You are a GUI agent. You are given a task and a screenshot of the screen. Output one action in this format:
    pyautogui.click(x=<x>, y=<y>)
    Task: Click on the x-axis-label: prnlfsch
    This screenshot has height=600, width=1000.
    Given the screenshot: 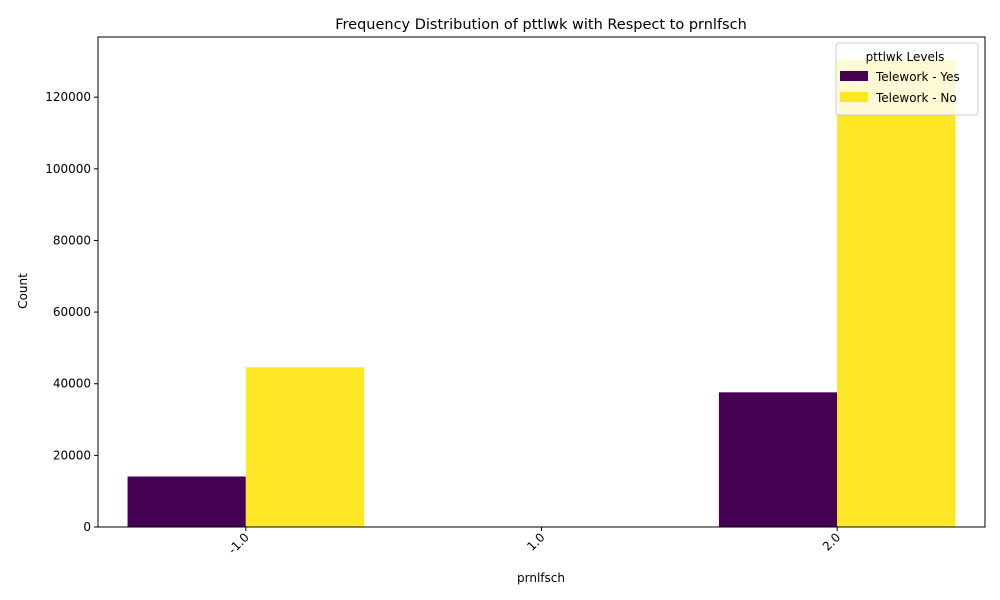 What is the action you would take?
    pyautogui.click(x=541, y=578)
    